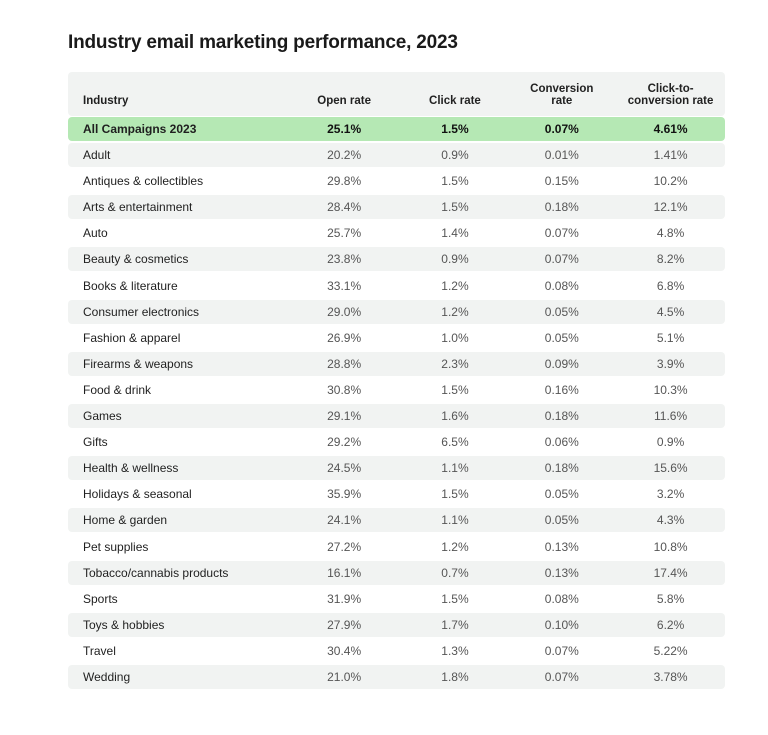 The image size is (768, 735). What do you see at coordinates (344, 233) in the screenshot?
I see `cell-open-rate: 25.7%` at bounding box center [344, 233].